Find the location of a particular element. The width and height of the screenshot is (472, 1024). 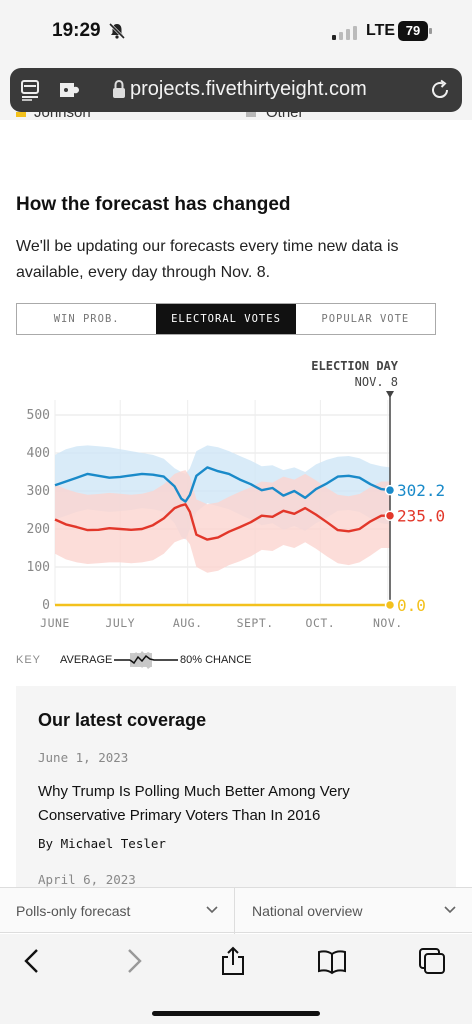

candidate-legend-partial: Johnson Other is located at coordinates (236, 121).